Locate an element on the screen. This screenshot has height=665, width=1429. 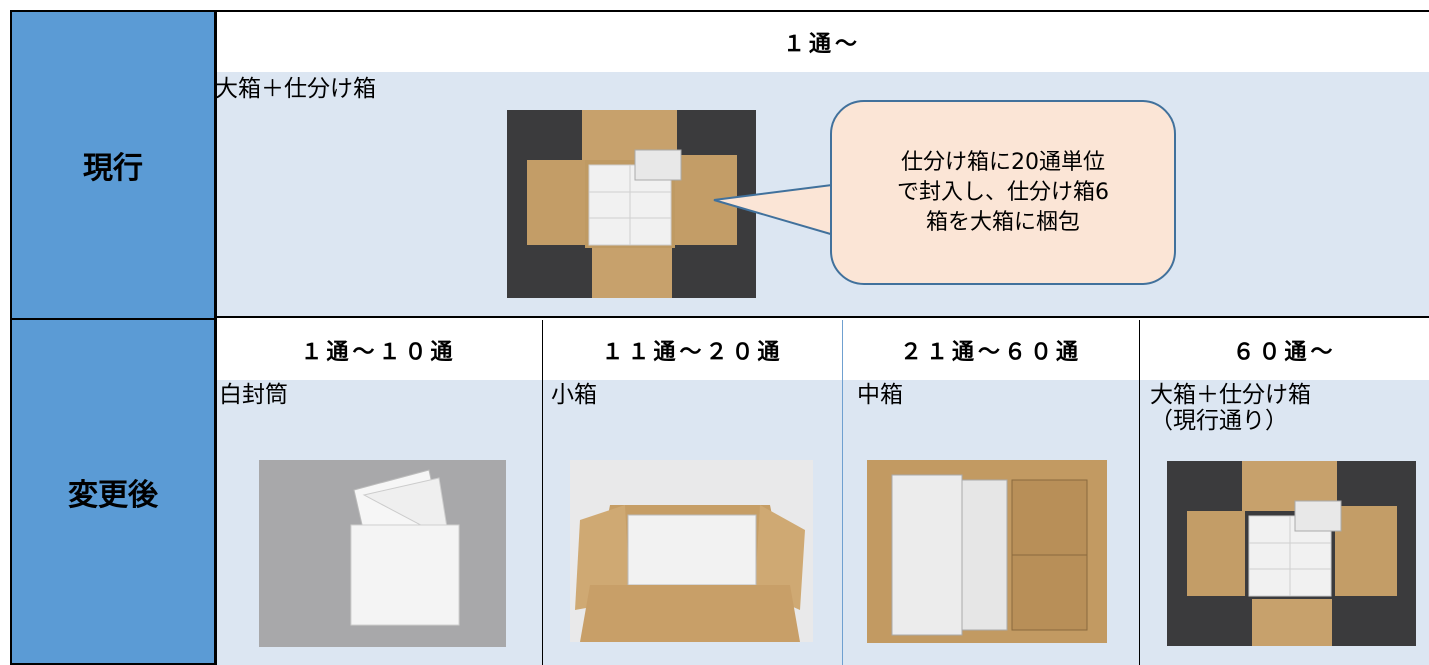
cell-label: 大箱＋仕分け箱 （現行通り） is located at coordinates (1230, 408).